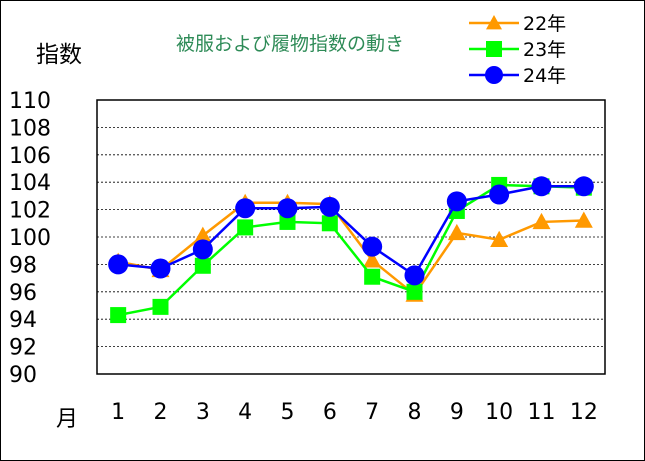  Describe the element at coordinates (161, 412) in the screenshot. I see `x-tick-label: 2` at that location.